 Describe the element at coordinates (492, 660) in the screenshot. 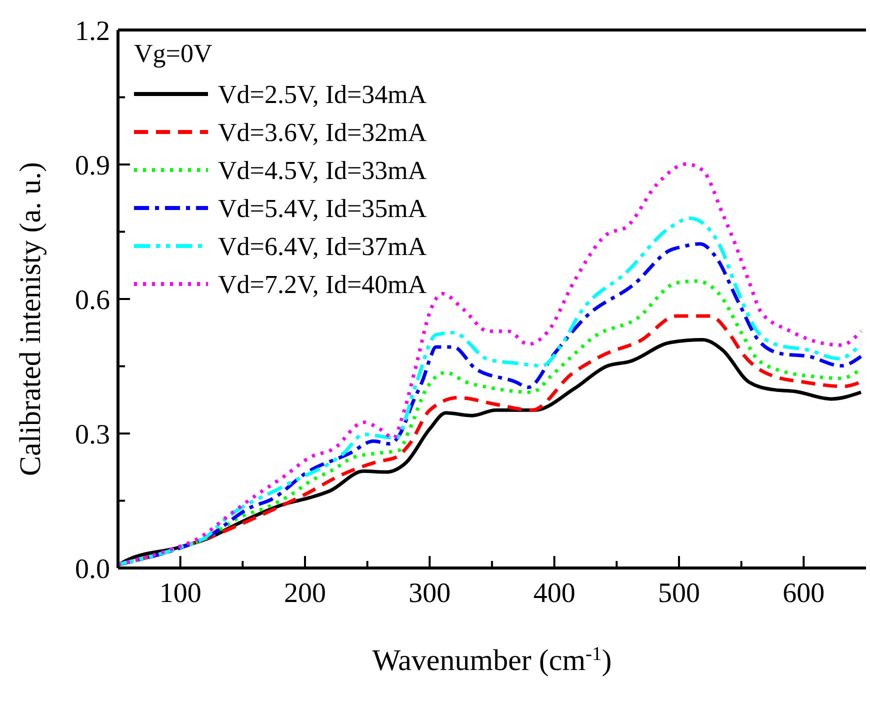

I see `x-axis-title: Wavenumber (cm$^{-1}$)` at that location.